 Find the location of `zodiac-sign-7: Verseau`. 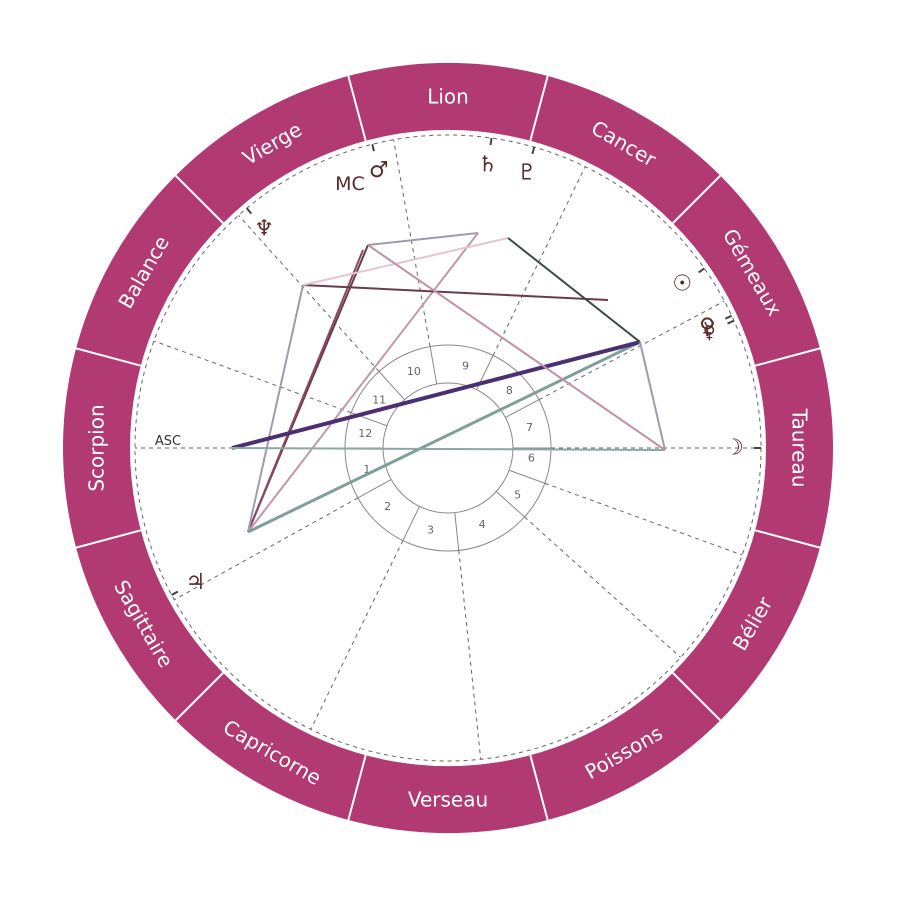

zodiac-sign-7: Verseau is located at coordinates (448, 800).